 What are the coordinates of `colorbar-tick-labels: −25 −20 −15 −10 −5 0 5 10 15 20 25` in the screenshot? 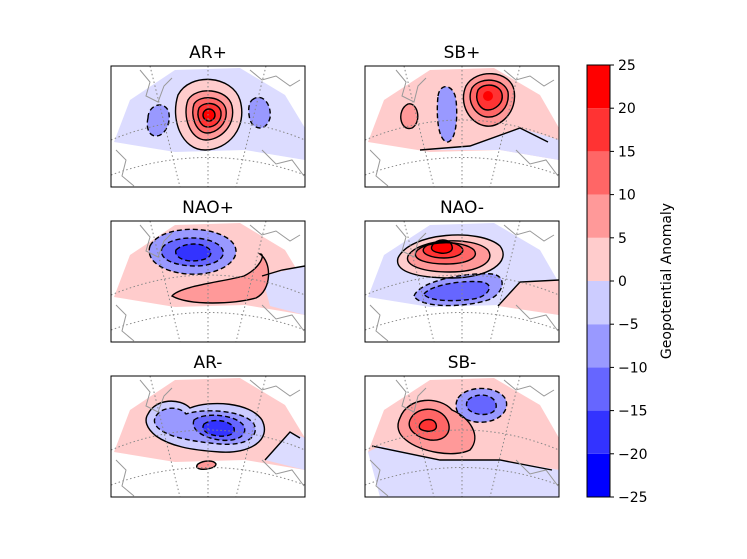 It's located at (633, 282).